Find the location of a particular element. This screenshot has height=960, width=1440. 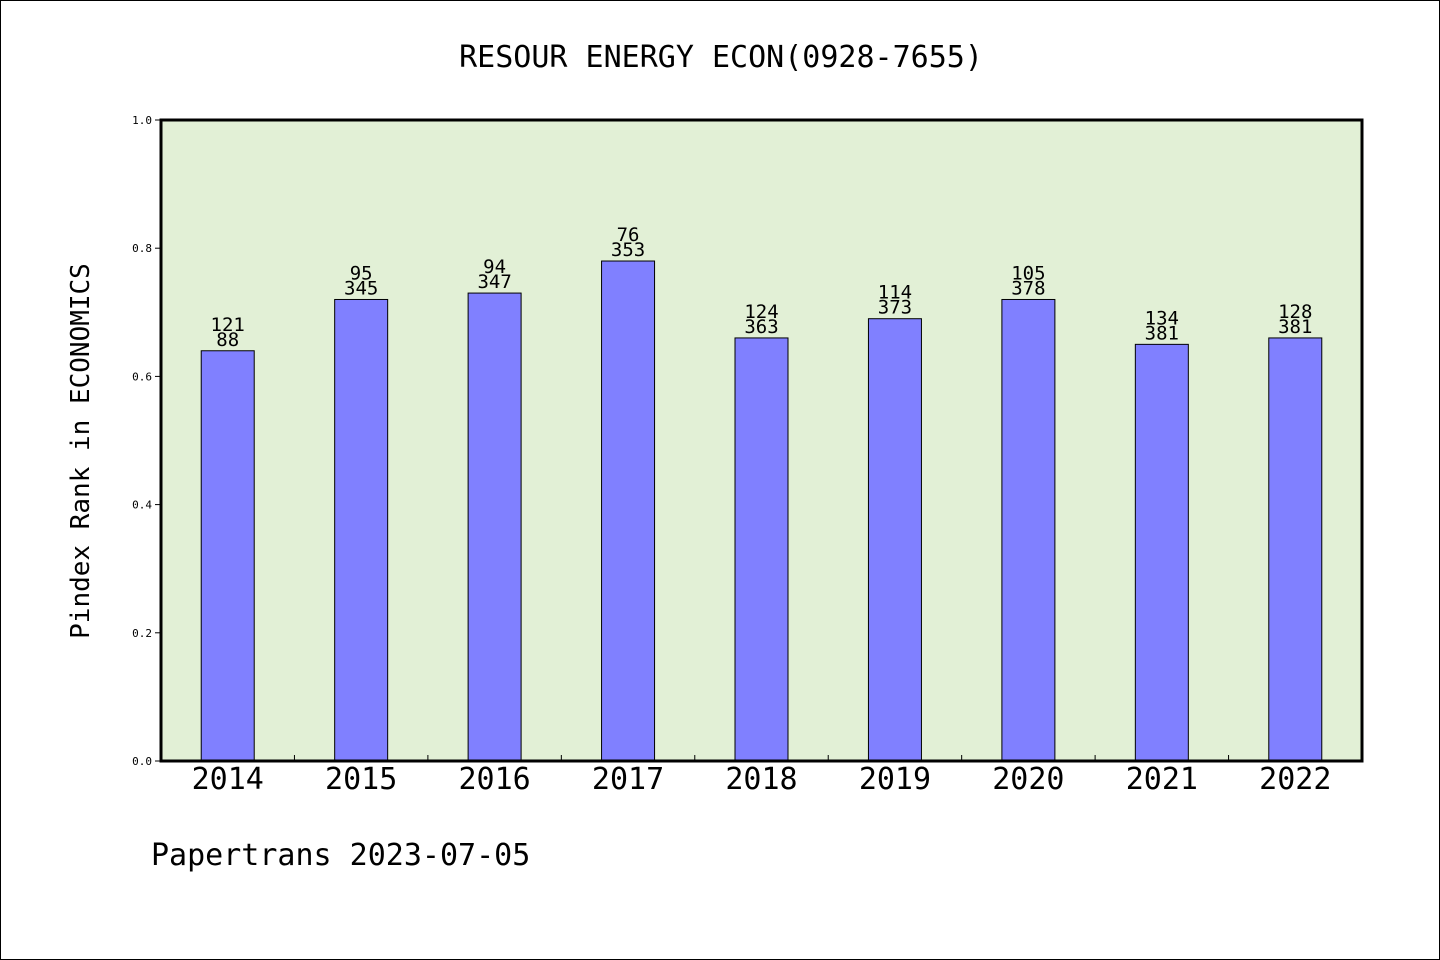

bar-label-bottom-2020: 378 is located at coordinates (1028, 288).